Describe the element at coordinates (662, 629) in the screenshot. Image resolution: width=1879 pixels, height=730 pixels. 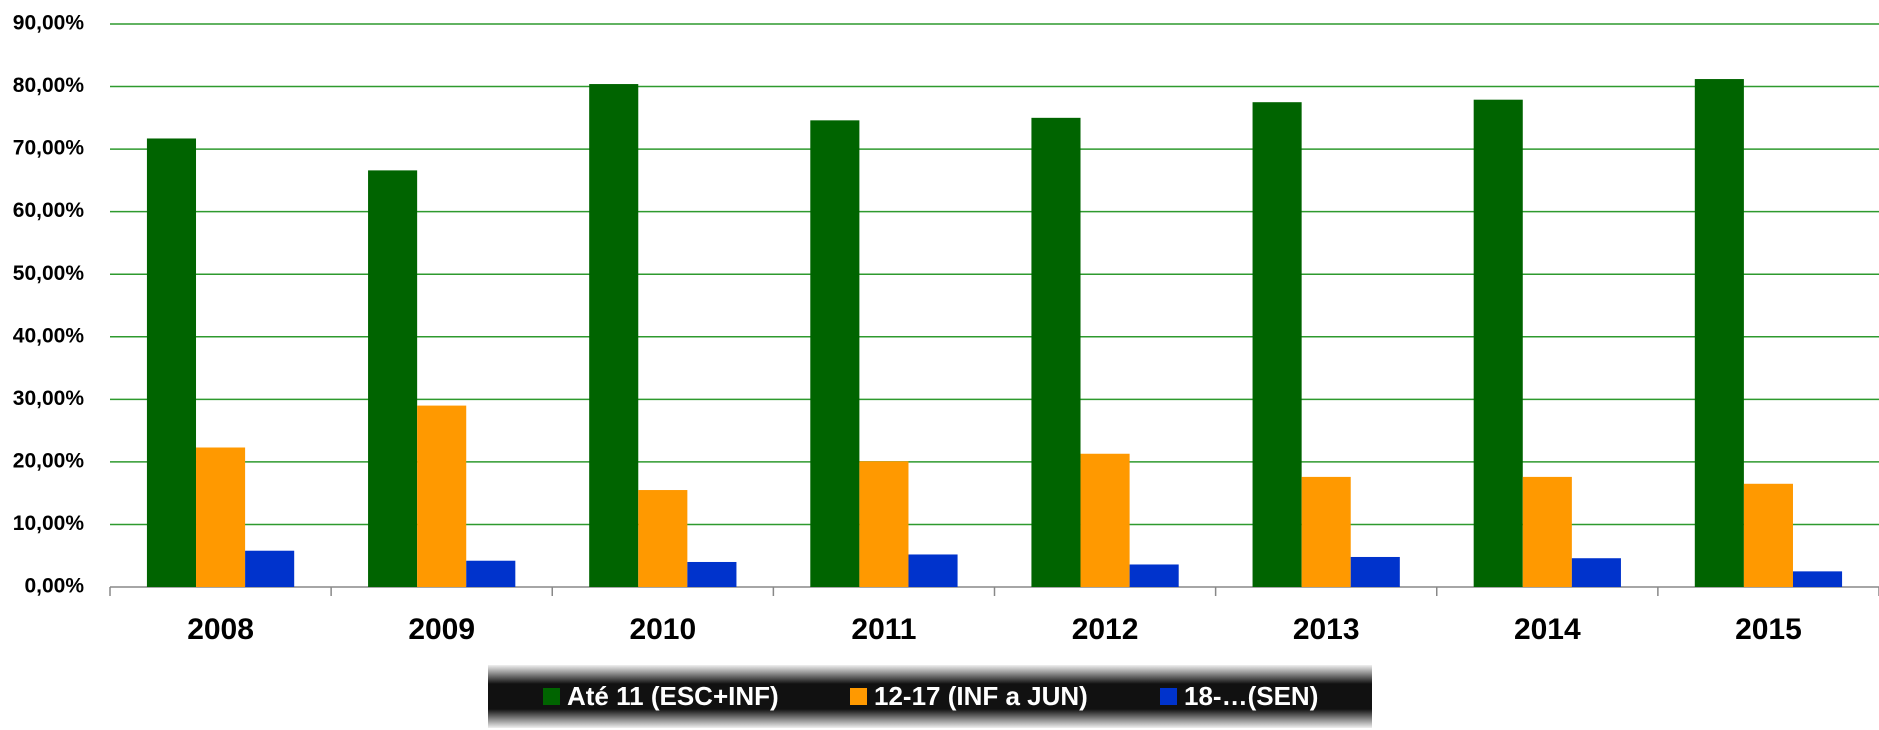
I see `x-tick-label: 2010` at that location.